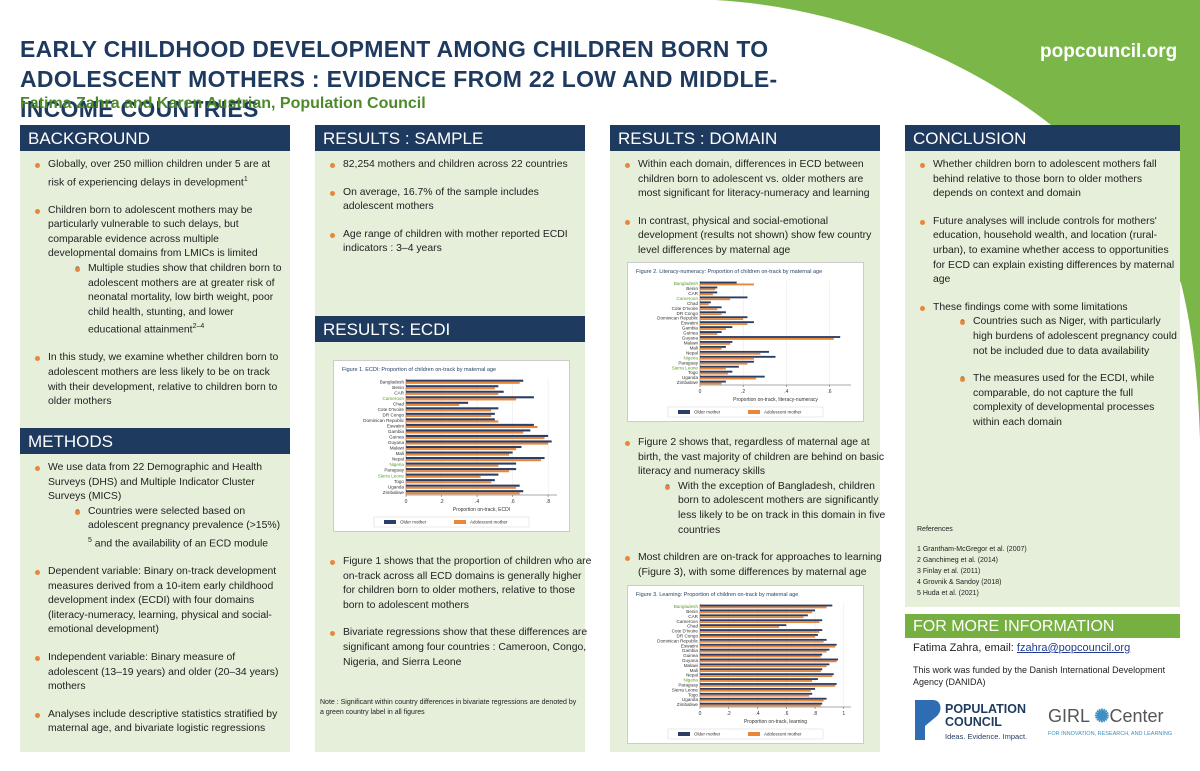  I want to click on column, so click(1042, 366).